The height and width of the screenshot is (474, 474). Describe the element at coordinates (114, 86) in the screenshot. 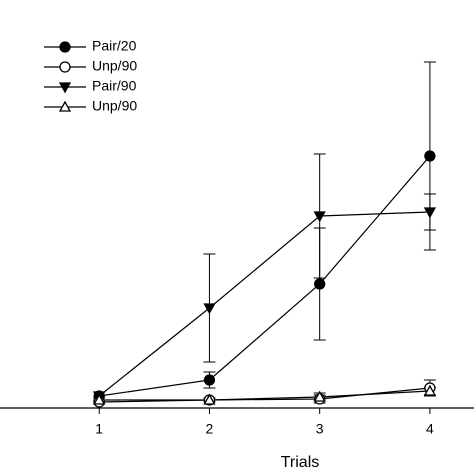

I see `legend-label: Pair/90` at that location.